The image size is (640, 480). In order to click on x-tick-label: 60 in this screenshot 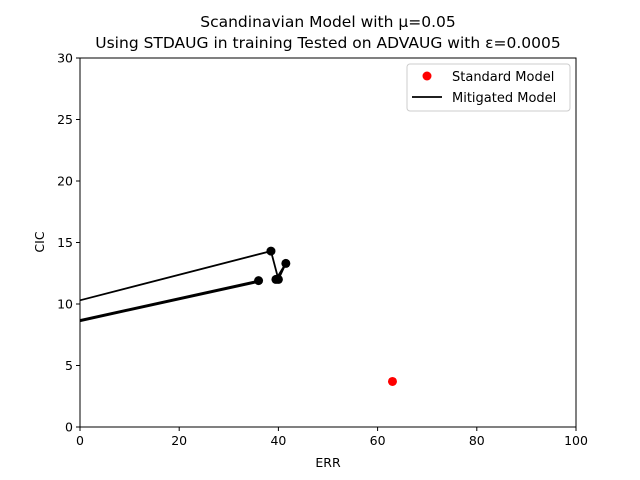, I will do `click(378, 440)`.